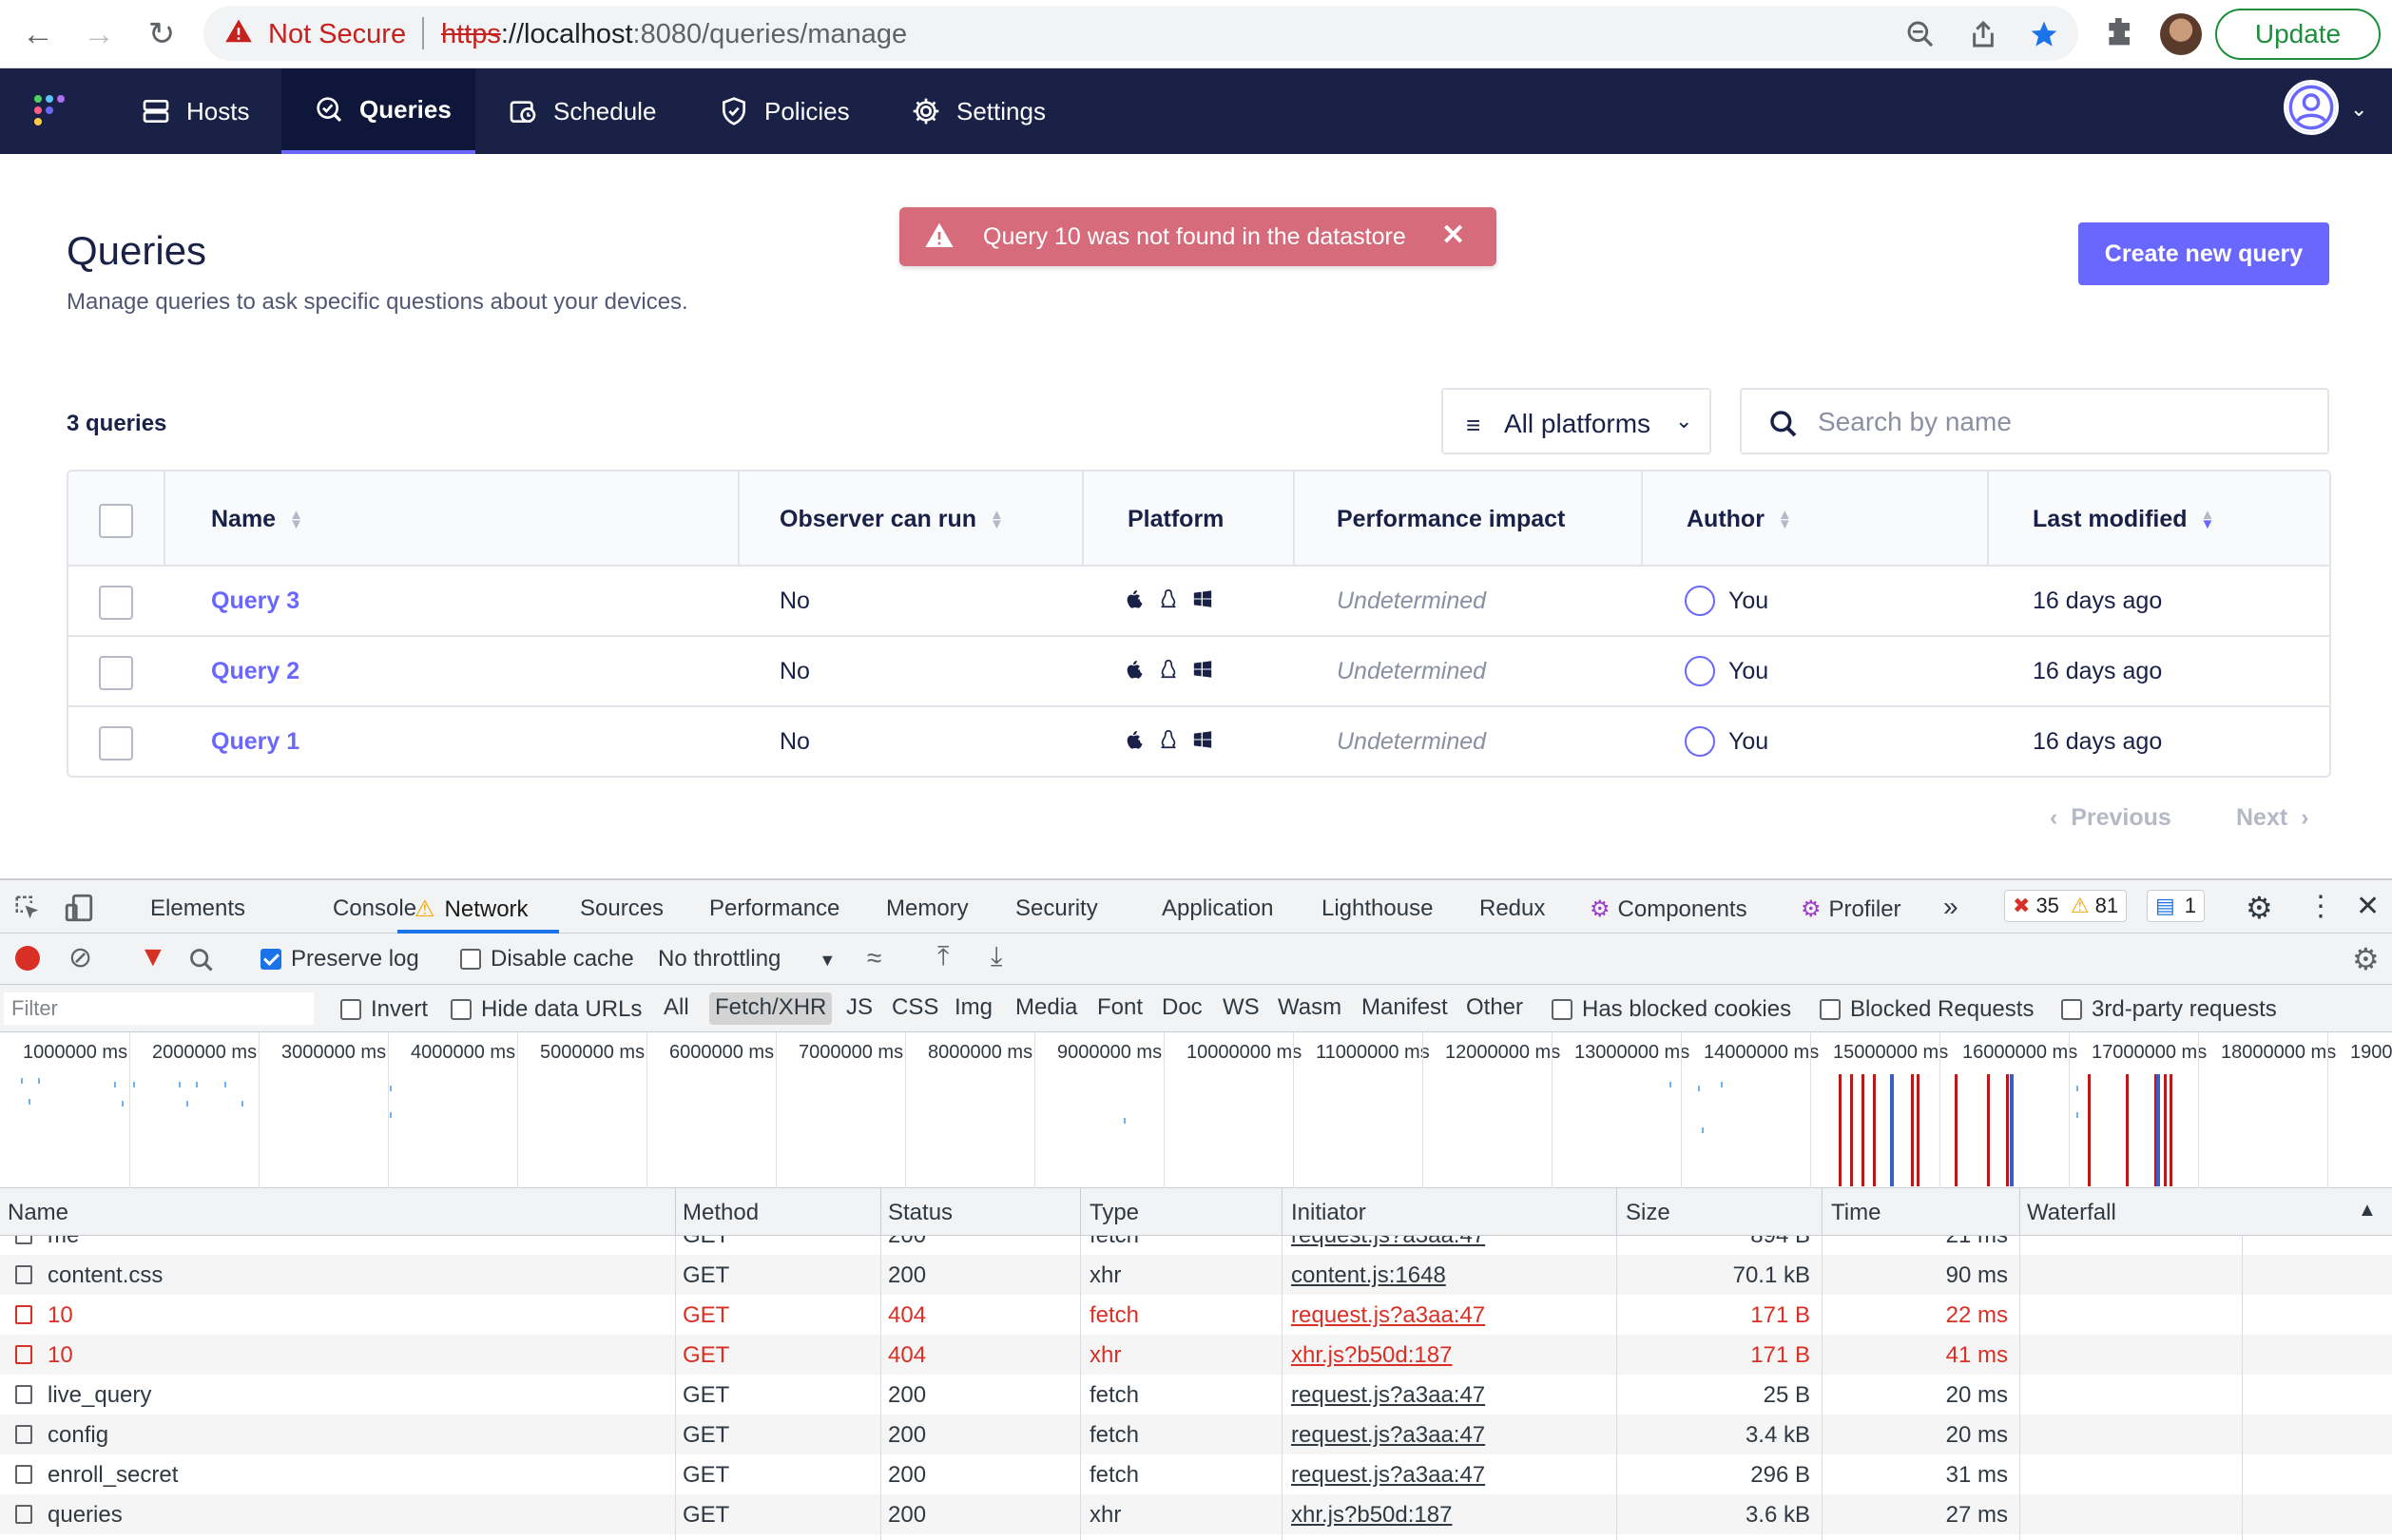 The image size is (2392, 1540). Describe the element at coordinates (1115, 1212) in the screenshot. I see `col-type: Type` at that location.